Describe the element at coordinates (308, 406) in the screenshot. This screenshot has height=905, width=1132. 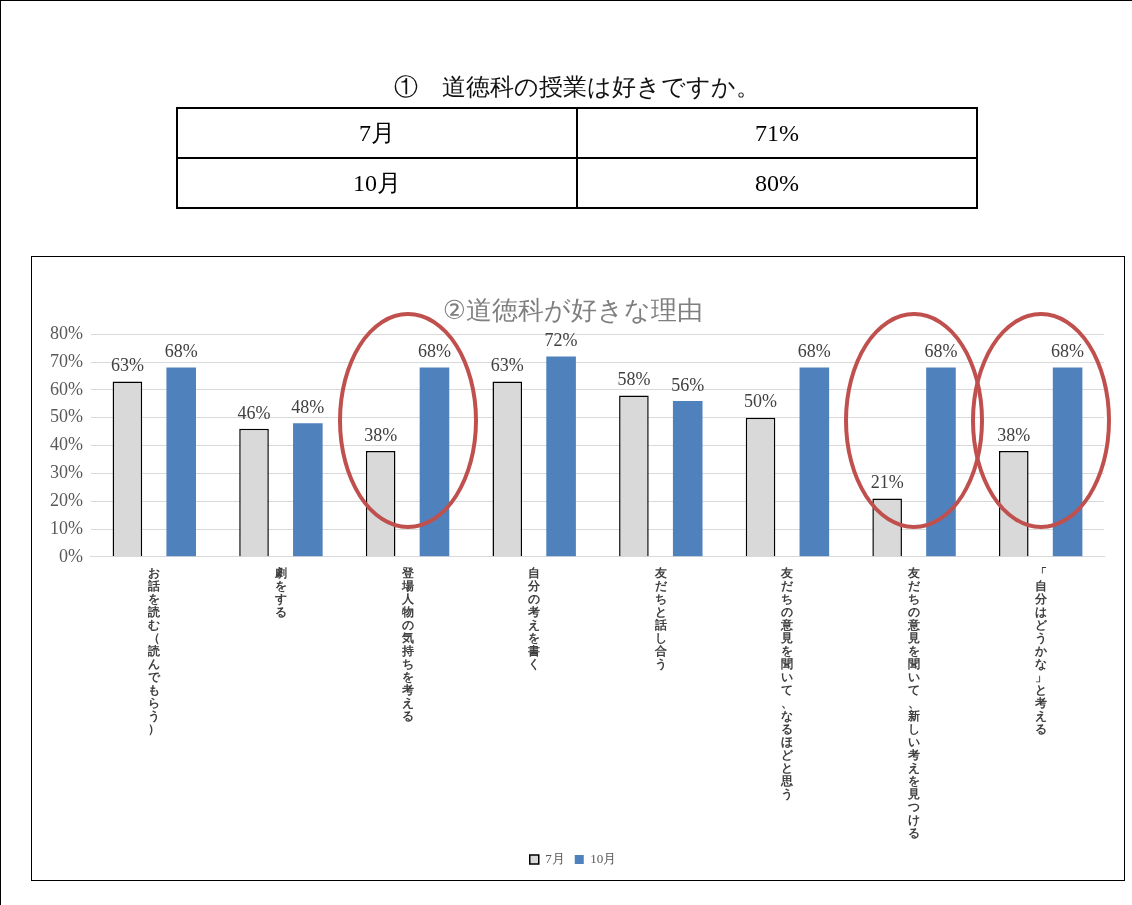
I see `data-label: 48%` at that location.